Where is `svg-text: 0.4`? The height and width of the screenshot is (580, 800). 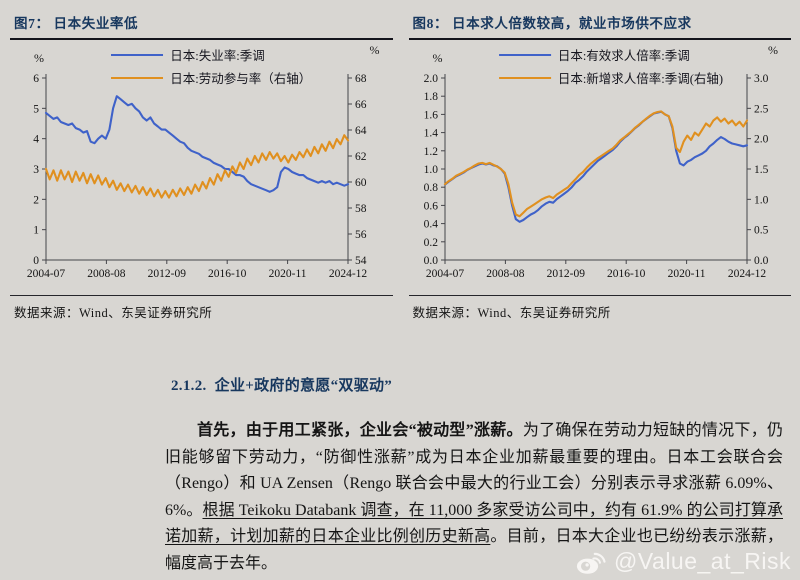 svg-text: 0.4 is located at coordinates (430, 225).